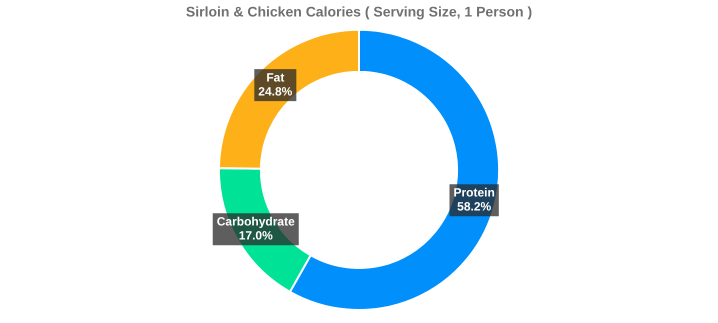 This screenshot has width=718, height=323. Describe the element at coordinates (275, 77) in the screenshot. I see `slice-label: Fat` at that location.